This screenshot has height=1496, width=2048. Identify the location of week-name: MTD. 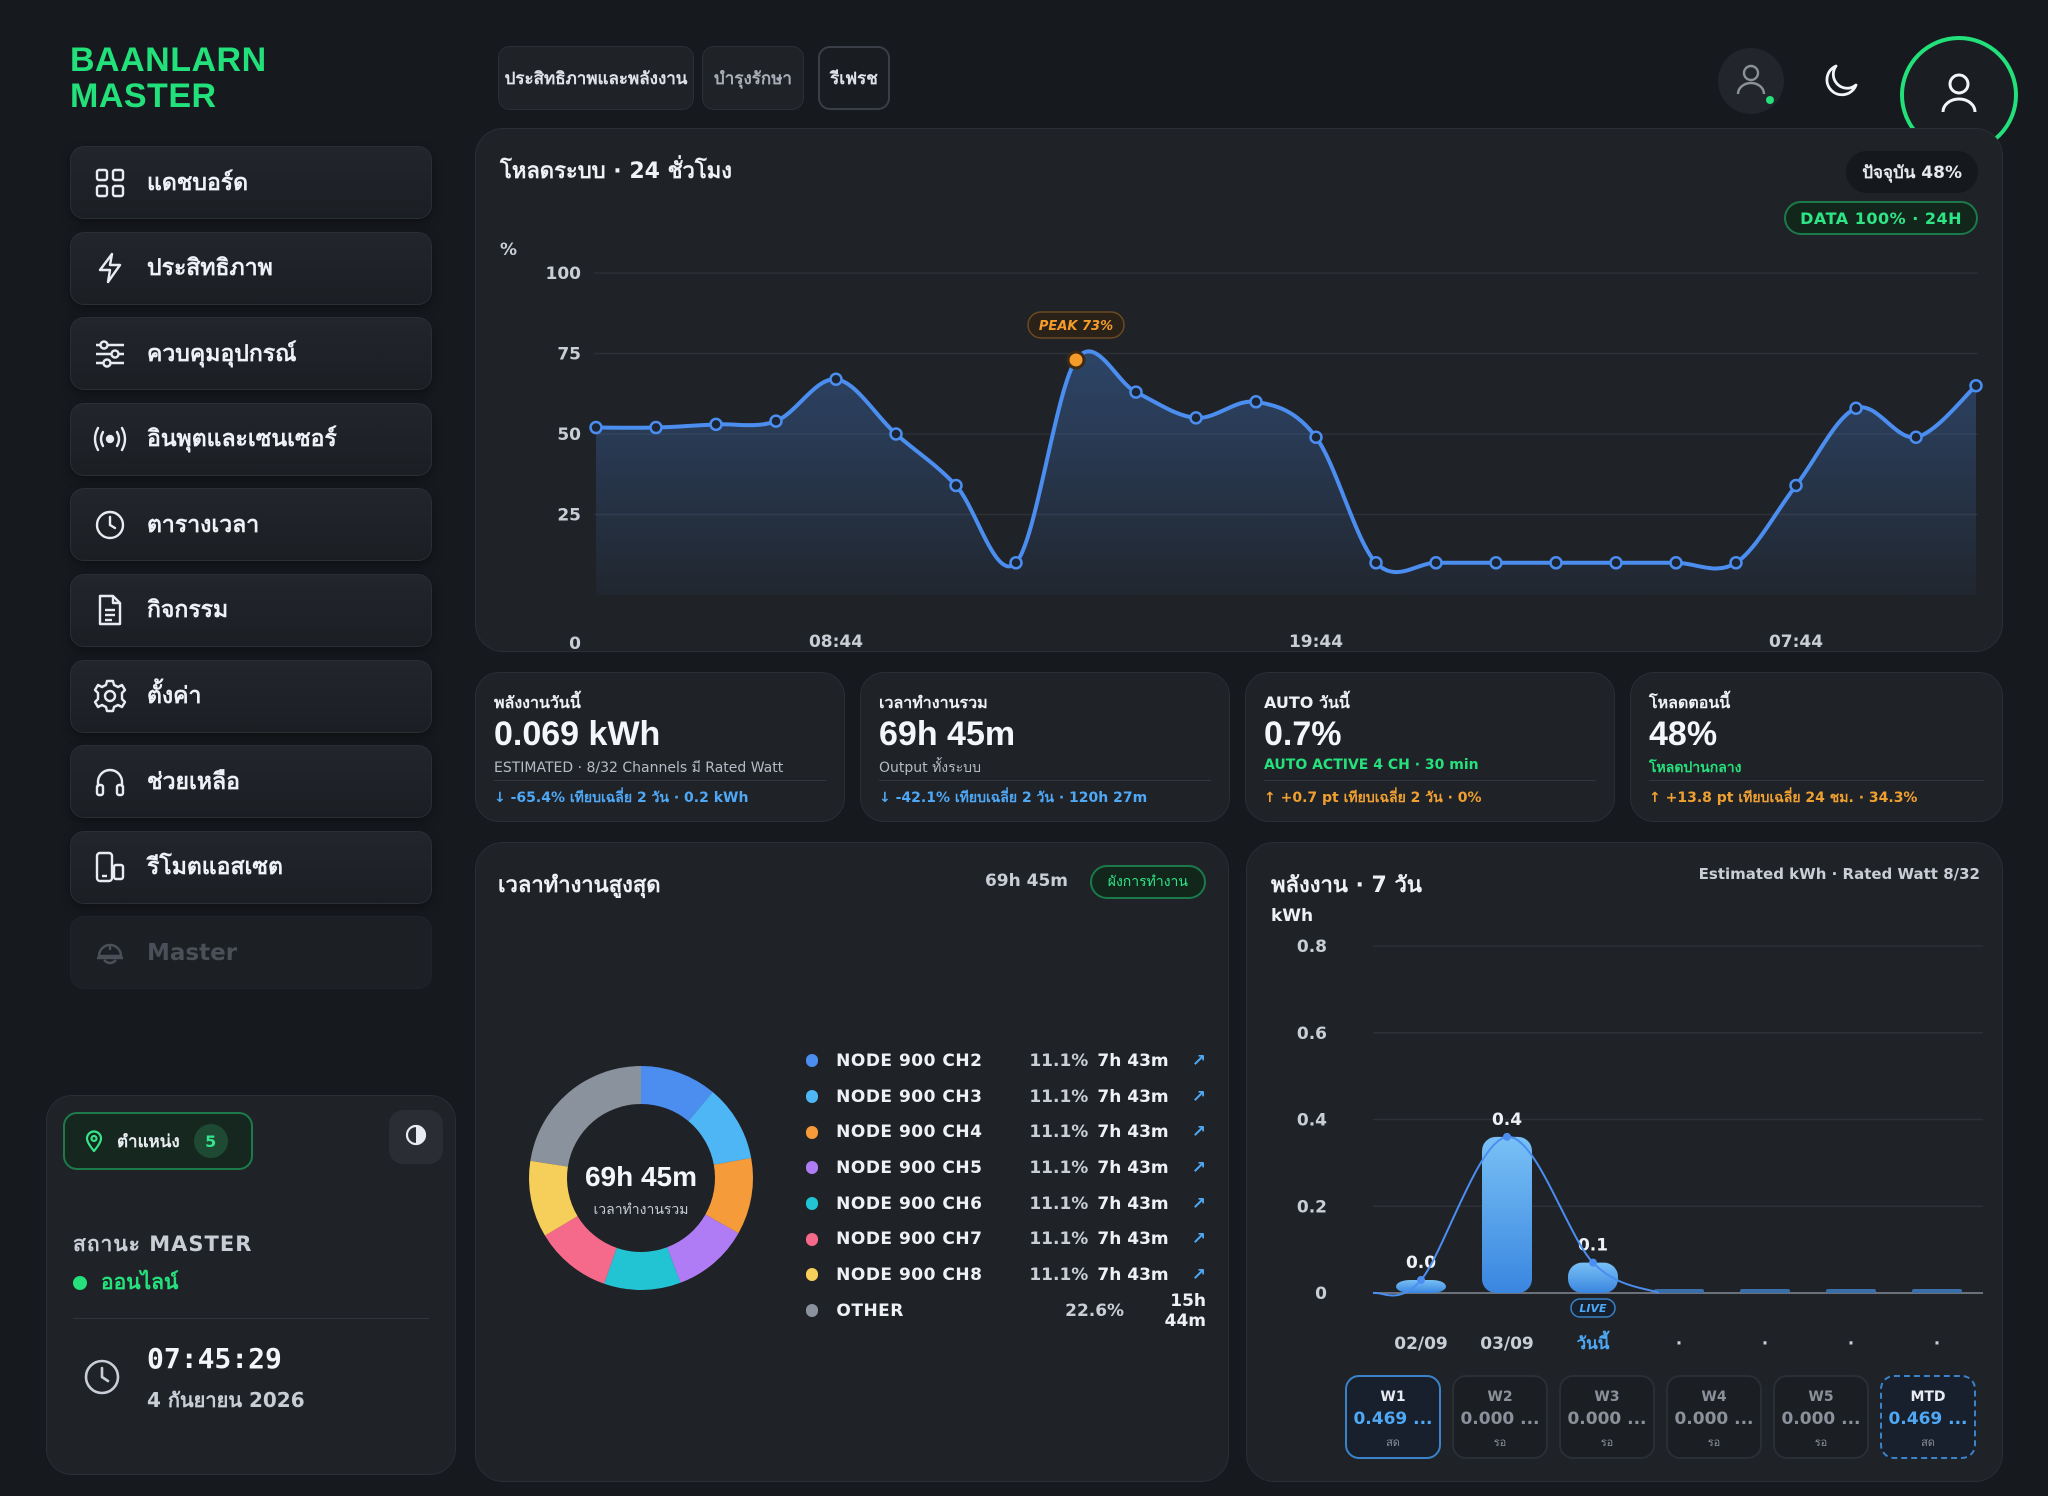
(1928, 1397).